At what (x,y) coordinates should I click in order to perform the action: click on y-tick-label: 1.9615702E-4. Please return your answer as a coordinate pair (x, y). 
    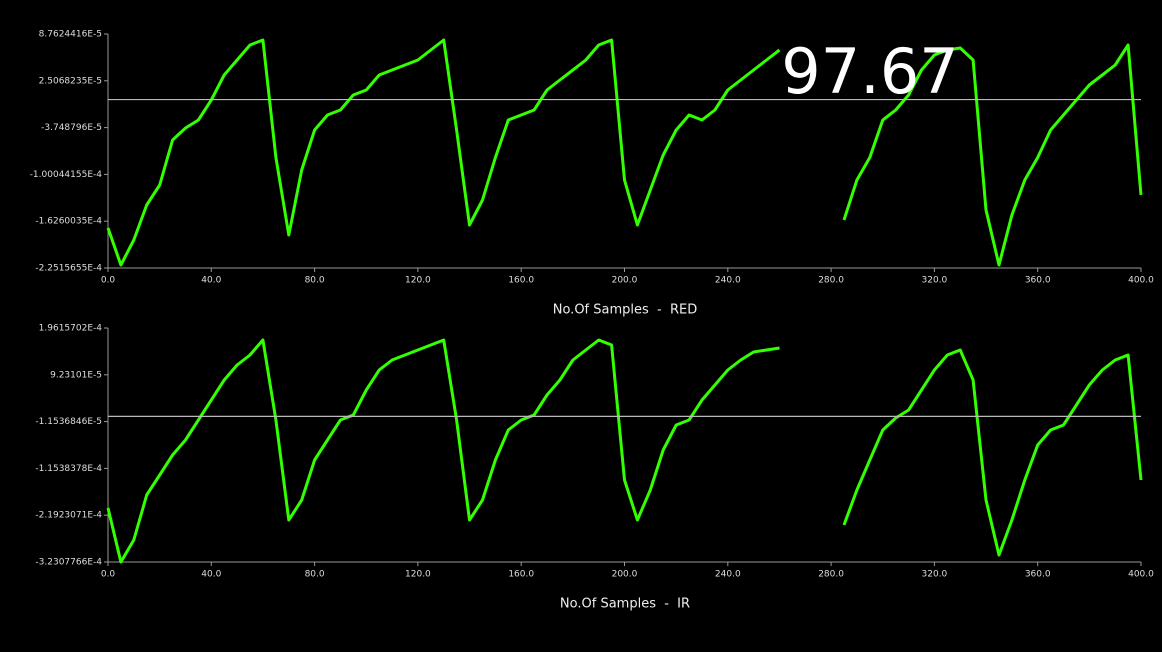
    Looking at the image, I should click on (71, 329).